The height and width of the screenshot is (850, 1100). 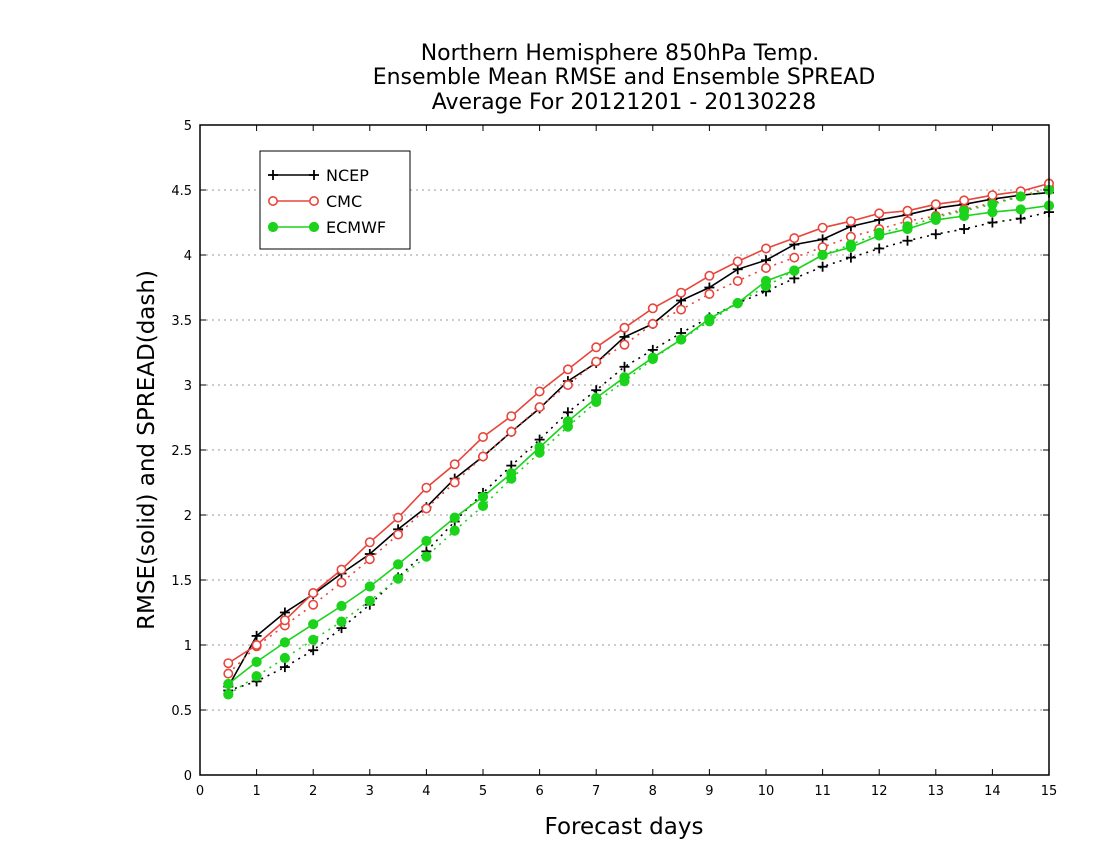 I want to click on chart-title-line-1: Northern Hemisphere 850hPa Temp., so click(x=620, y=53).